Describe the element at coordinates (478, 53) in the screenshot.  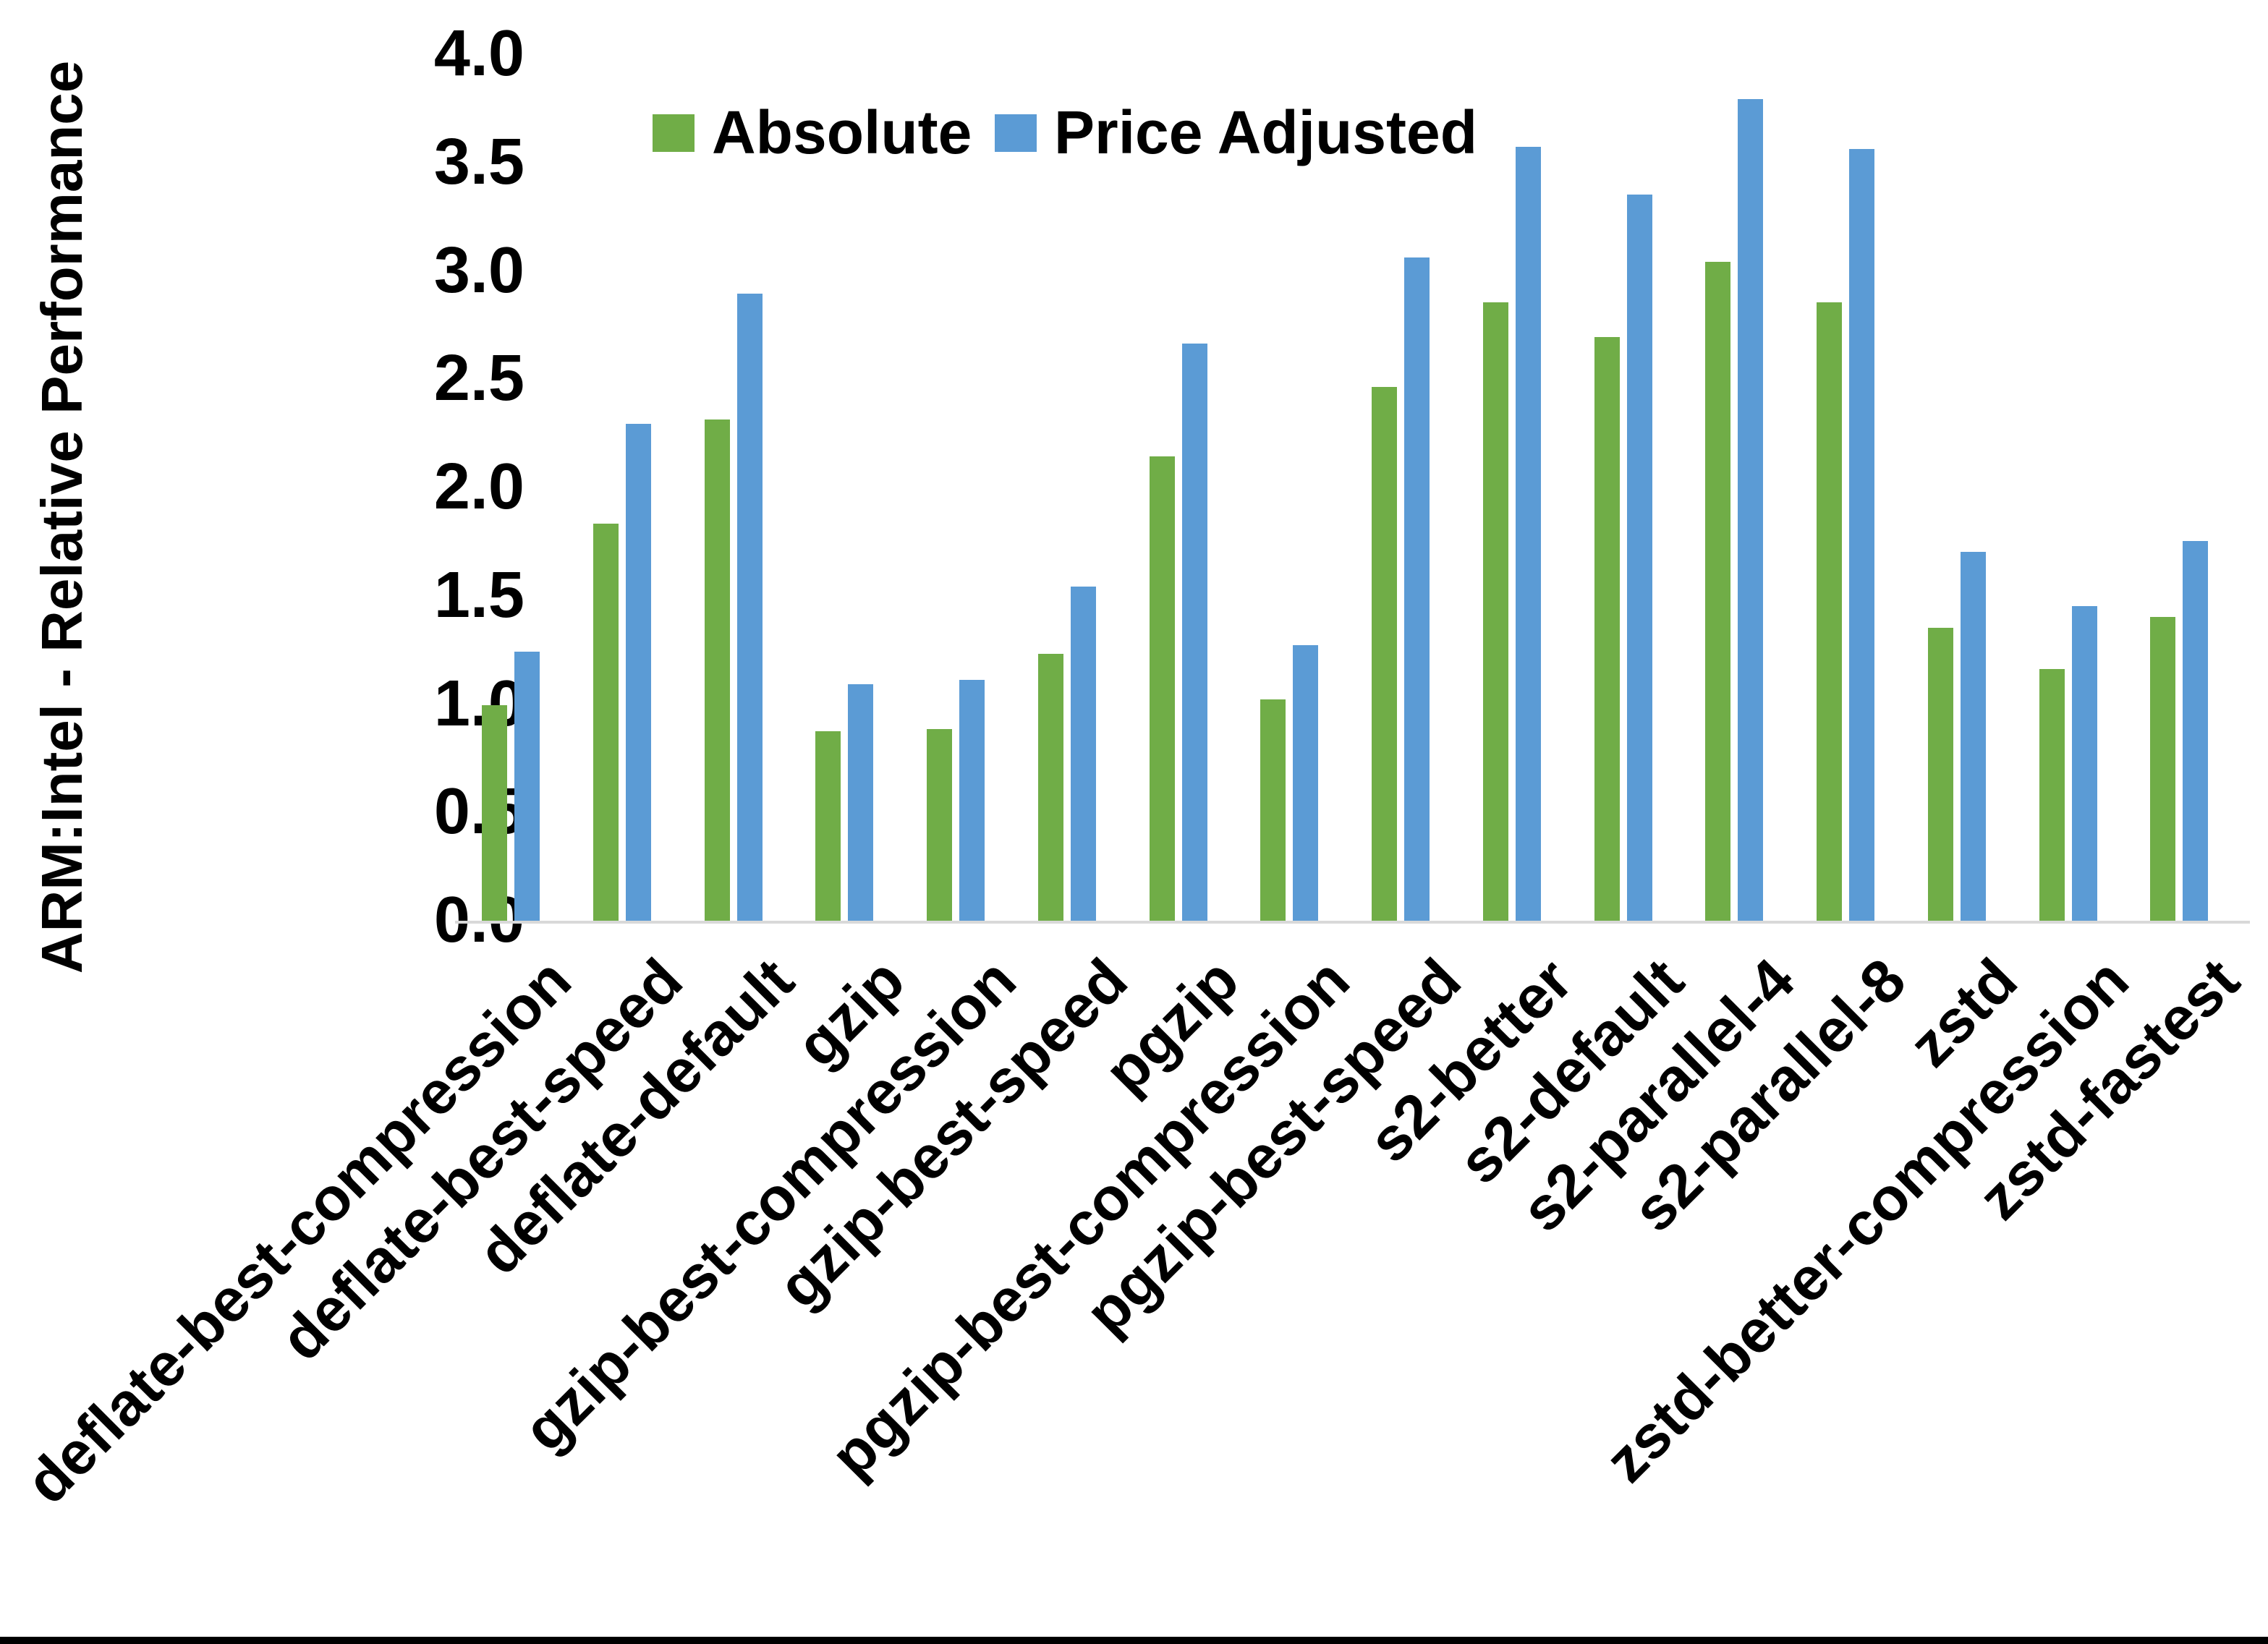
I see `y-tick-label: 4.0` at that location.